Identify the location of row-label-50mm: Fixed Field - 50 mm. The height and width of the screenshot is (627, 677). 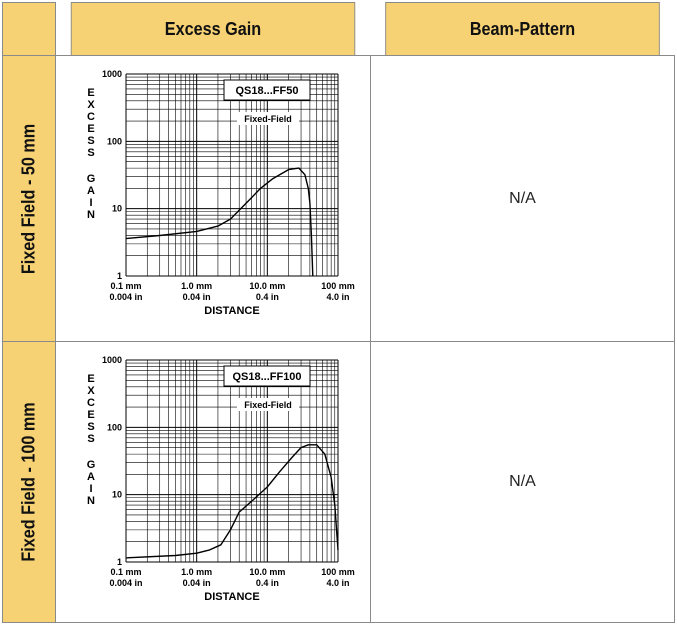
(28, 198).